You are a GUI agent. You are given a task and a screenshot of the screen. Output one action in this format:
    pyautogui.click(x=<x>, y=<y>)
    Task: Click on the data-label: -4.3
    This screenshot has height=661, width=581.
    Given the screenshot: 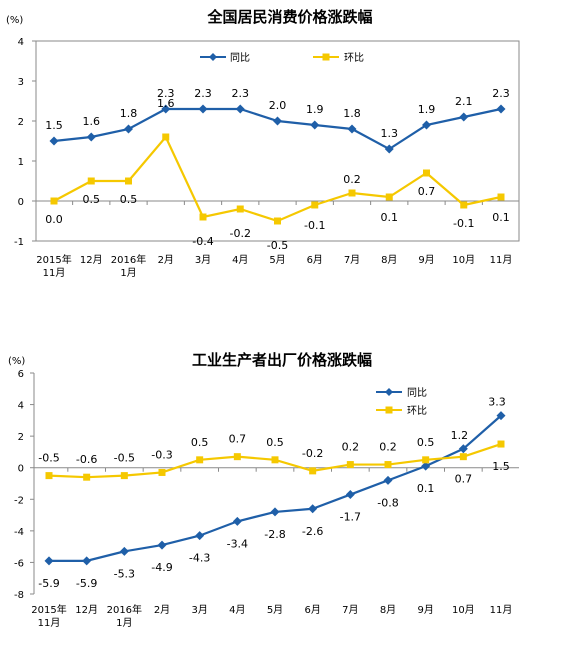 What is the action you would take?
    pyautogui.click(x=199, y=558)
    